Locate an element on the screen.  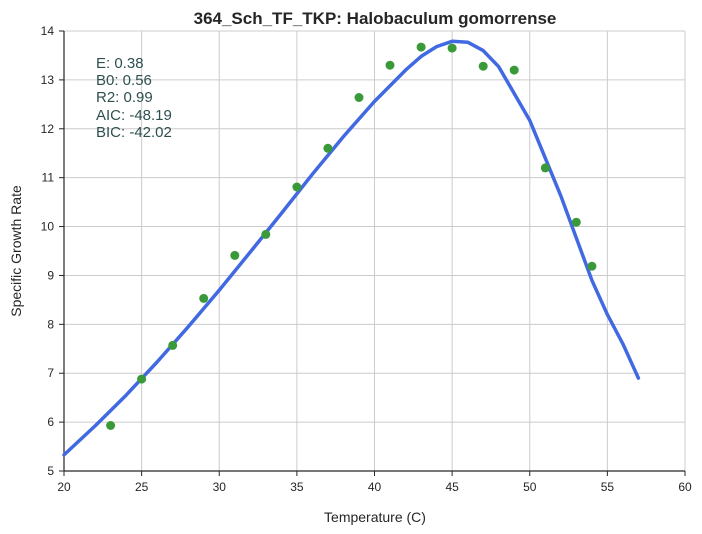
stat-r2: R2: 0.99 is located at coordinates (124, 97).